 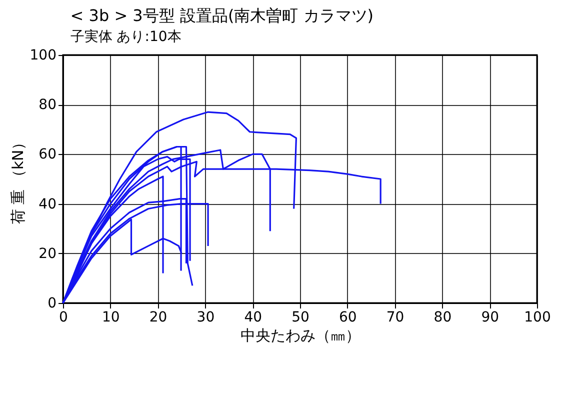 I want to click on x-tick-label: 10, so click(x=111, y=318).